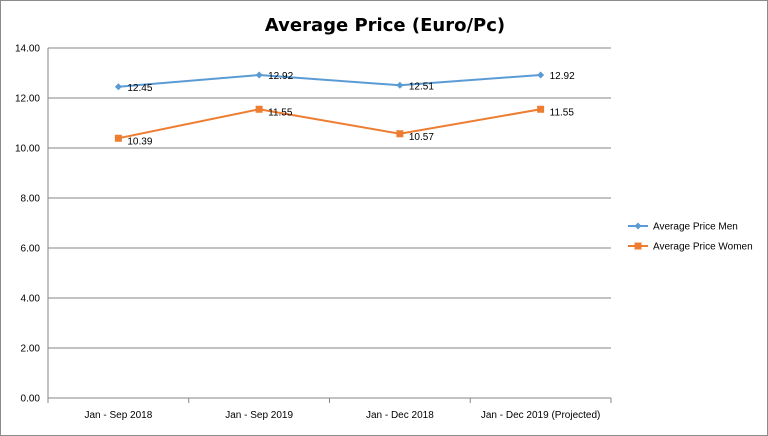  I want to click on legend-item-women: Average Price Women, so click(690, 247).